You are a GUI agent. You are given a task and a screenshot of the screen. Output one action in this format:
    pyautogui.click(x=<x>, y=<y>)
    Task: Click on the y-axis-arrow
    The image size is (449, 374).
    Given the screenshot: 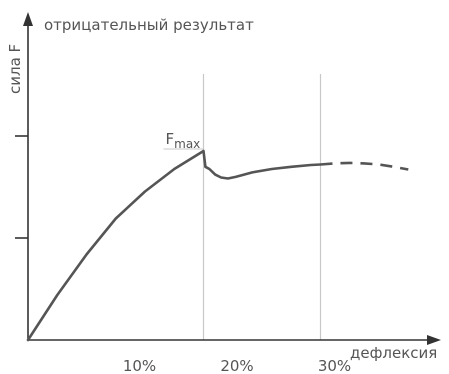 What is the action you would take?
    pyautogui.click(x=28, y=19)
    